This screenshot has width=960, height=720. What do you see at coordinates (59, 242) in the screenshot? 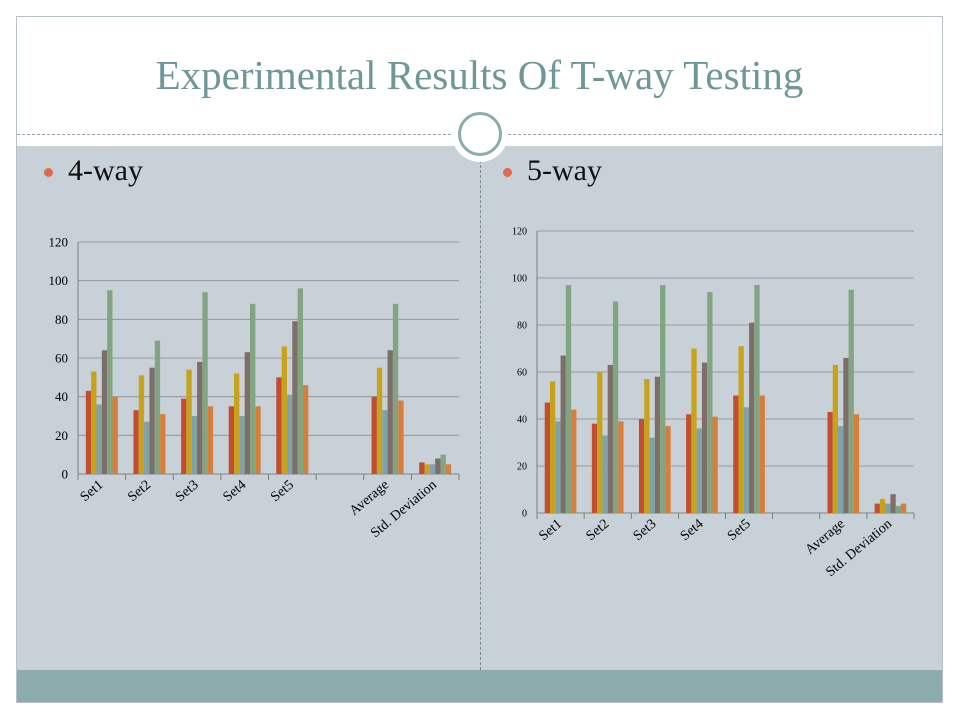
I see `y-tick-label: 120` at bounding box center [59, 242].